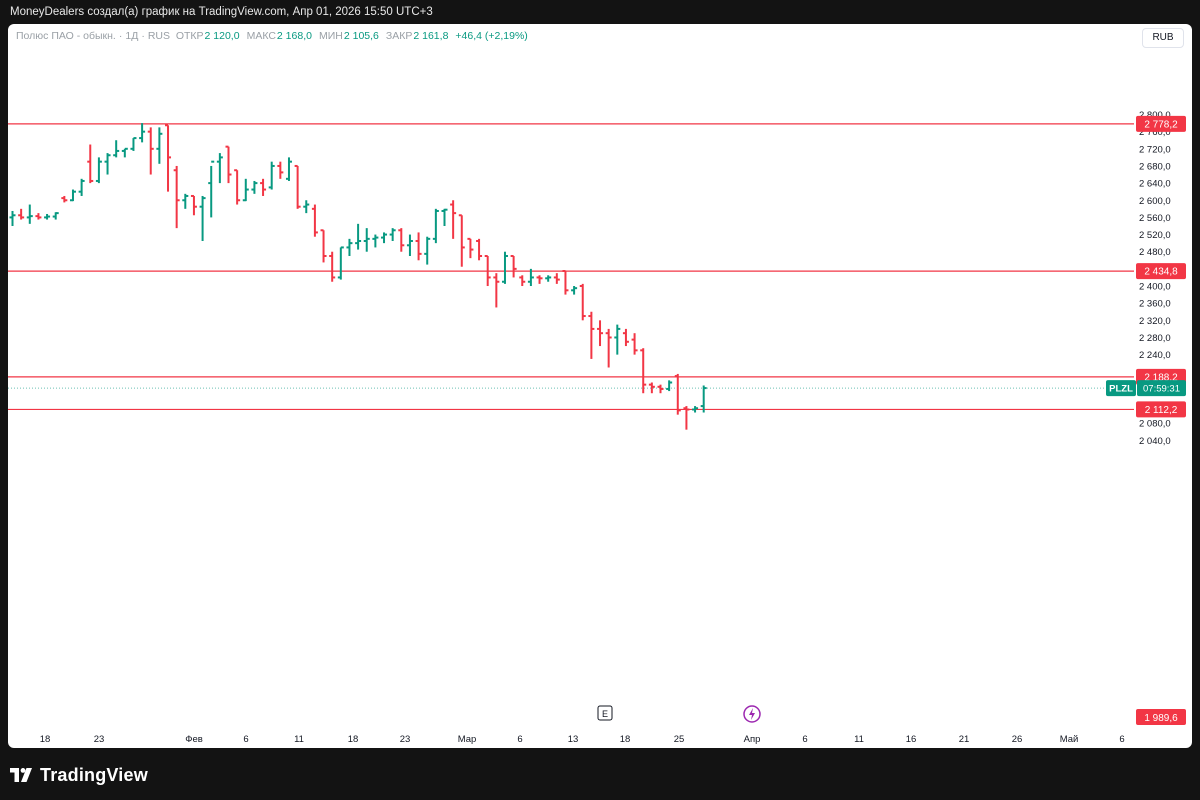 The width and height of the screenshot is (1200, 800). I want to click on symbol-name: Полюс ПАО - обыкн., so click(66, 36).